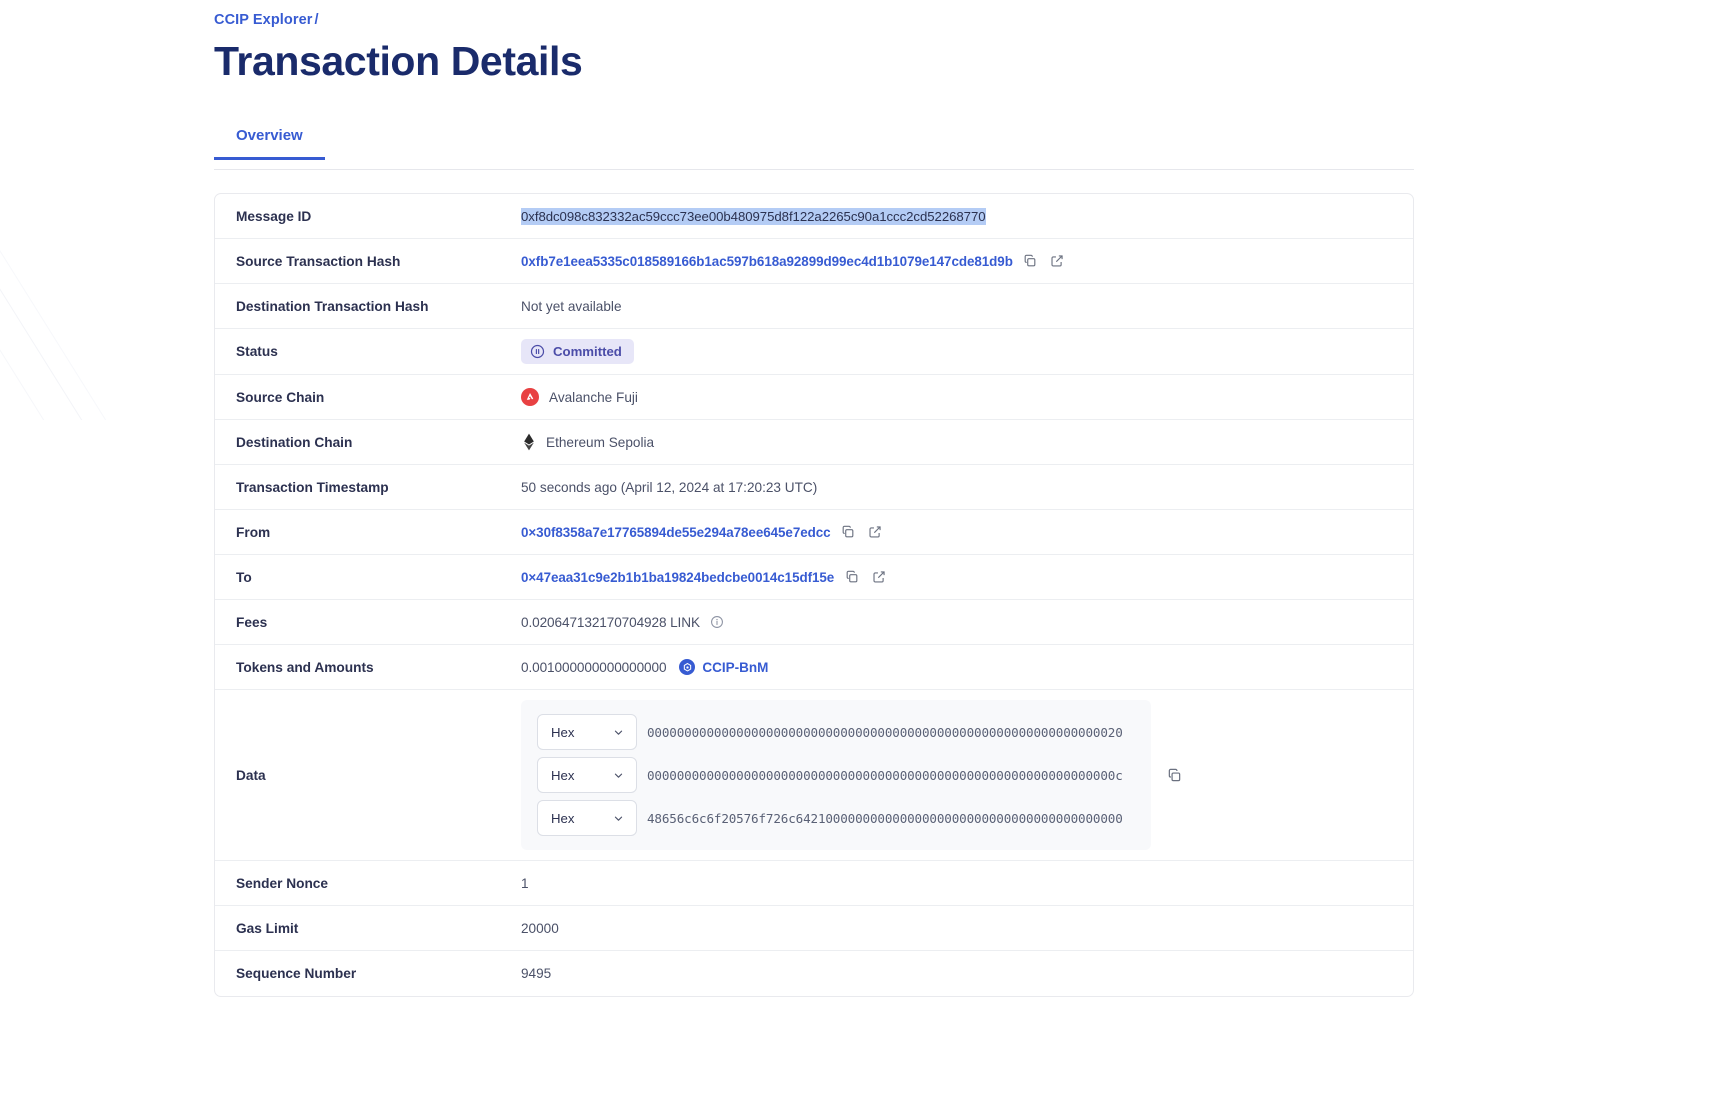  Describe the element at coordinates (967, 667) in the screenshot. I see `row-value: 0.001000000000000000 CCIP-BnM` at that location.